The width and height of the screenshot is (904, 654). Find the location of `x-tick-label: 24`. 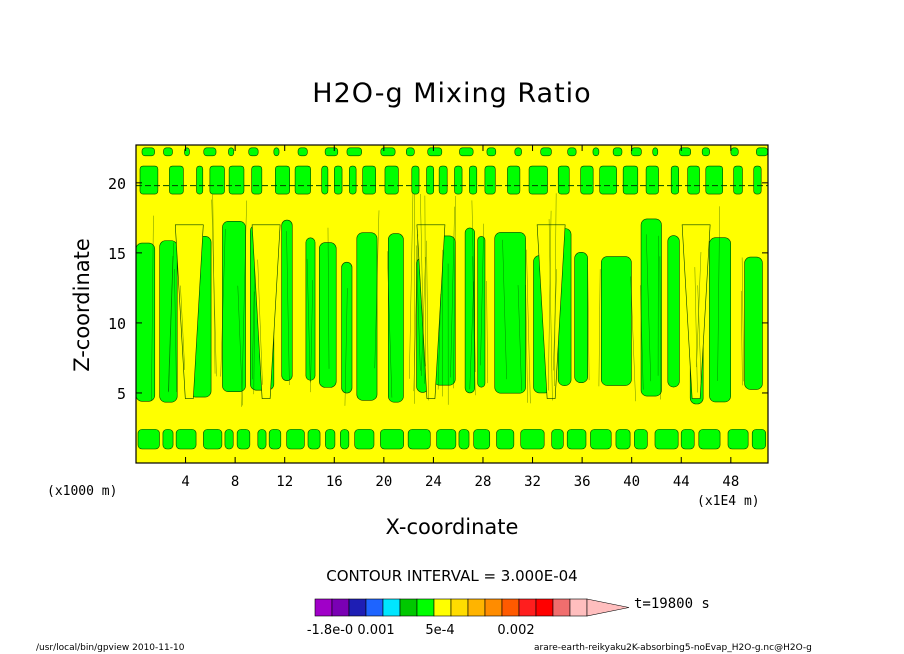

x-tick-label: 24 is located at coordinates (433, 482).